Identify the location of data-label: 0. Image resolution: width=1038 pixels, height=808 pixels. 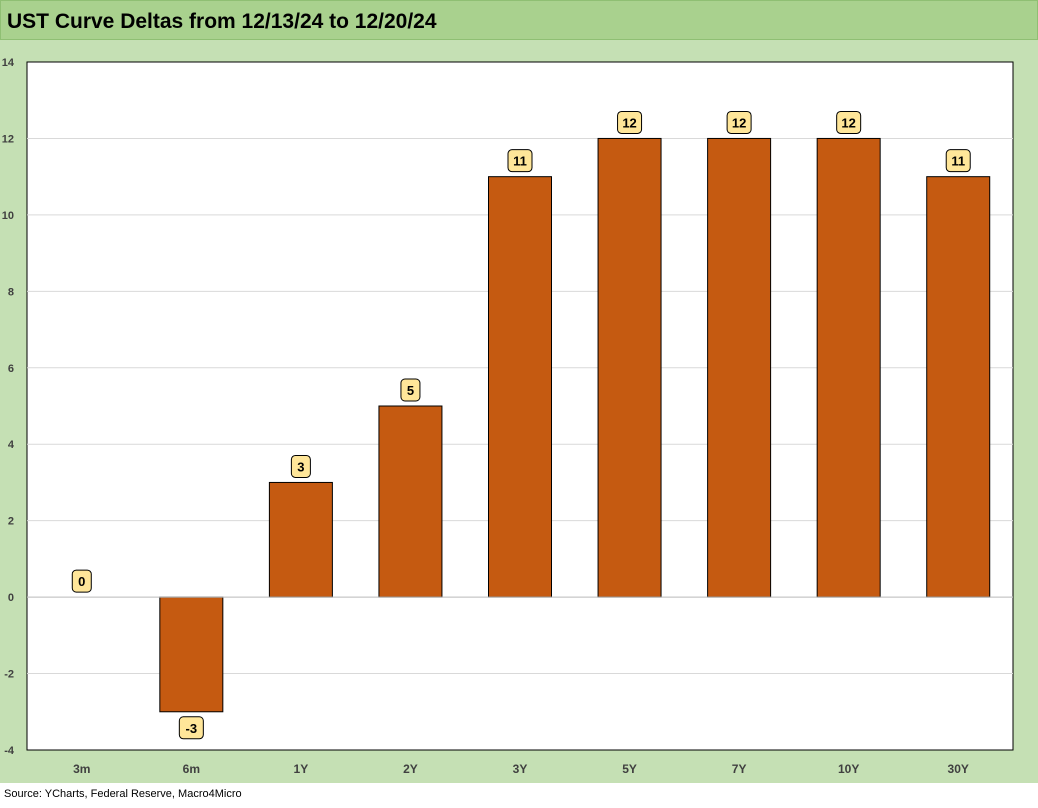
(81, 581).